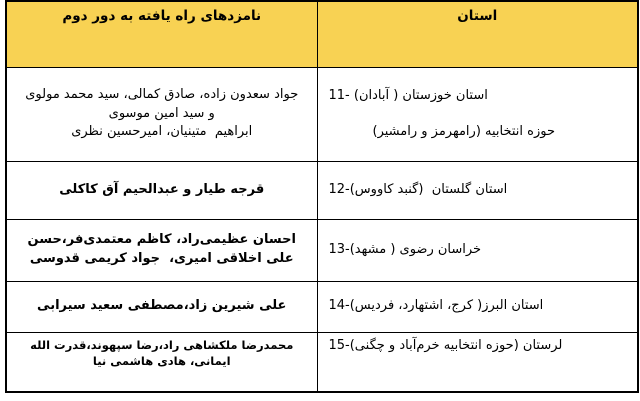  I want to click on province-name: 12-استان گلستان (گنبد کاووس), so click(418, 189).